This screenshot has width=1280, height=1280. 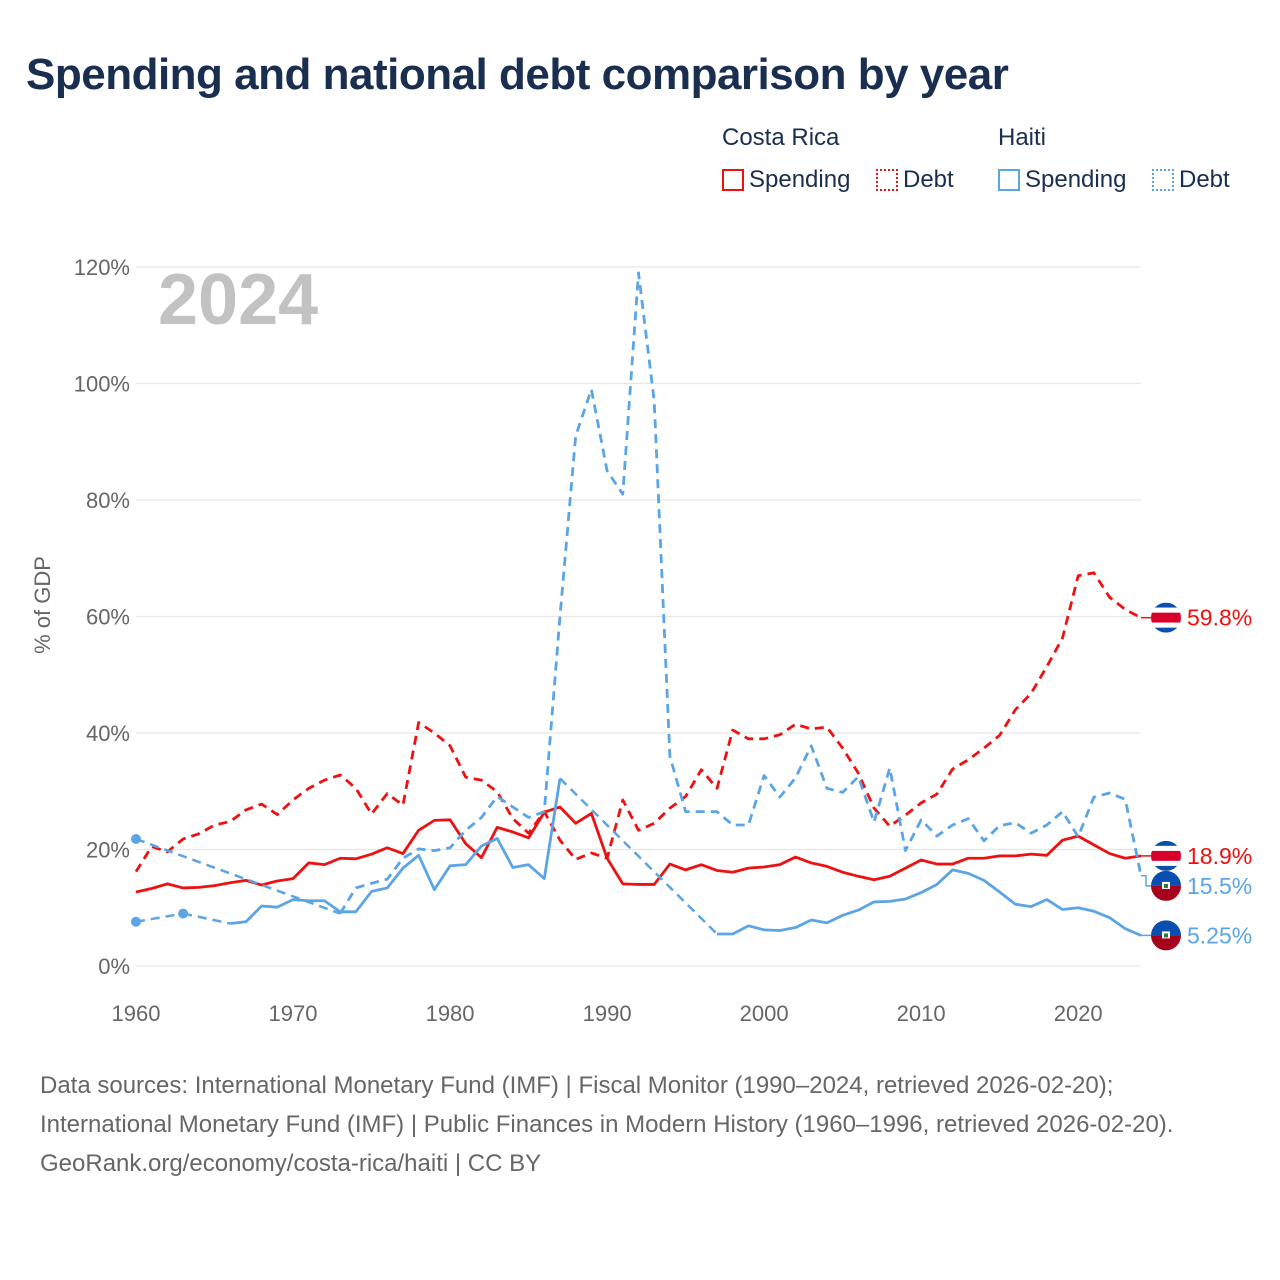 I want to click on y-tick-label: 40%, so click(x=108, y=733).